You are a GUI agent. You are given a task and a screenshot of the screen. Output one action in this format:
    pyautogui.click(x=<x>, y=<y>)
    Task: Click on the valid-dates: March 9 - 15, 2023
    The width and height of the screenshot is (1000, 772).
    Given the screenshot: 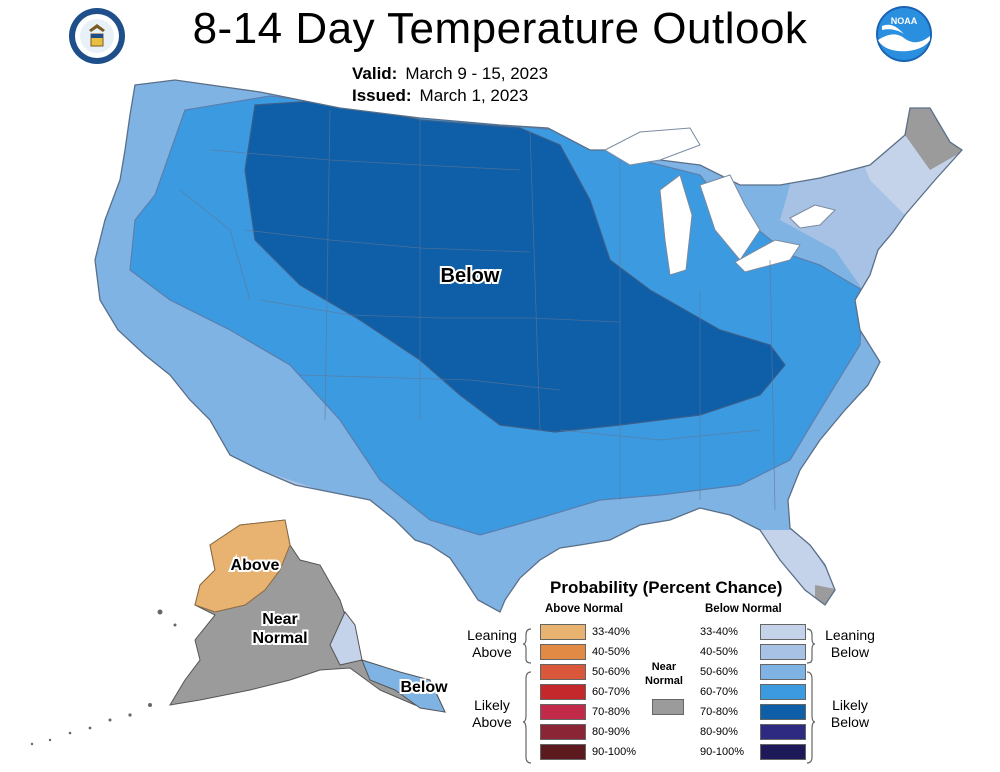 What is the action you would take?
    pyautogui.click(x=477, y=73)
    